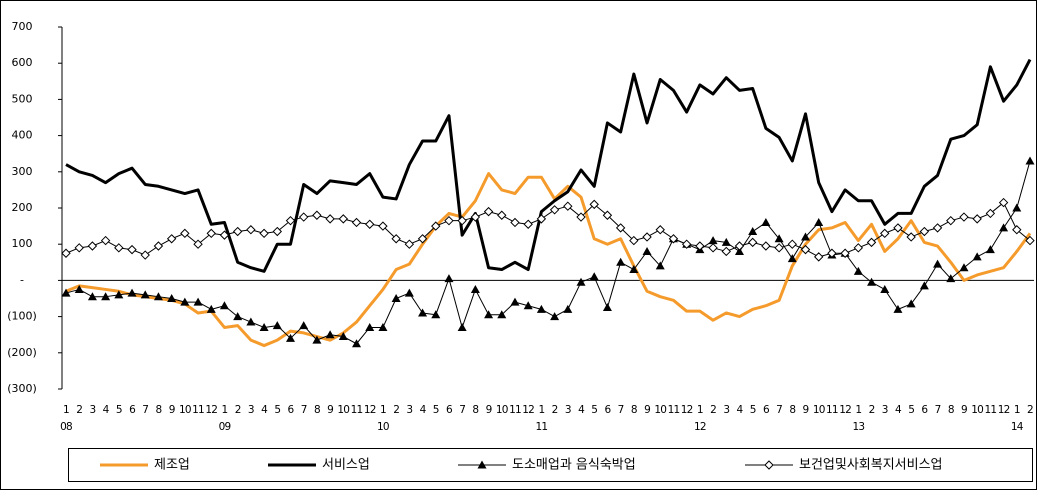 The image size is (1037, 490). What do you see at coordinates (621, 410) in the screenshot?
I see `x-tick-label: 7` at bounding box center [621, 410].